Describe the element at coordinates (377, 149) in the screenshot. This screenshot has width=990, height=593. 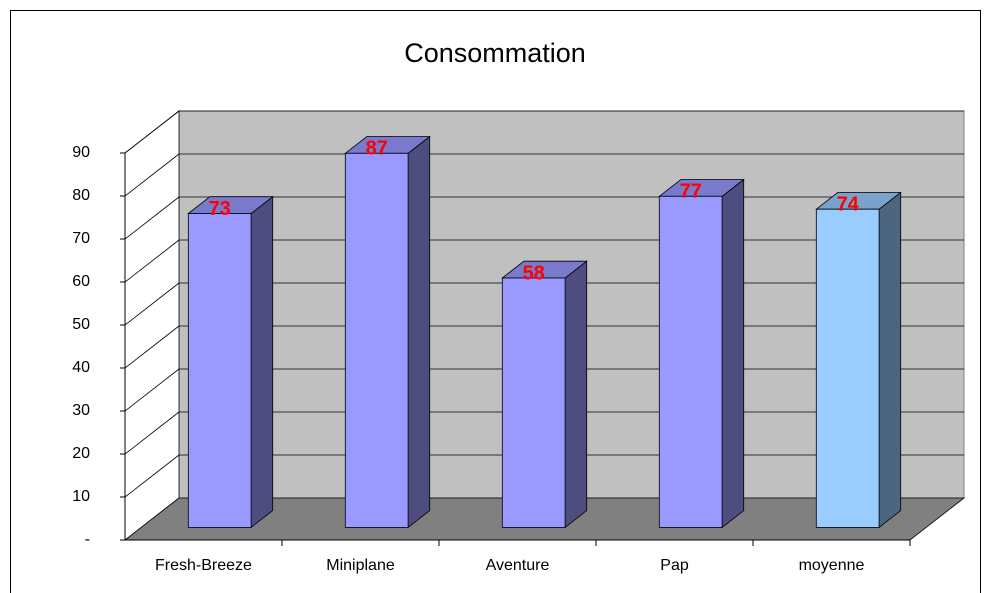
I see `value-label: 87` at that location.